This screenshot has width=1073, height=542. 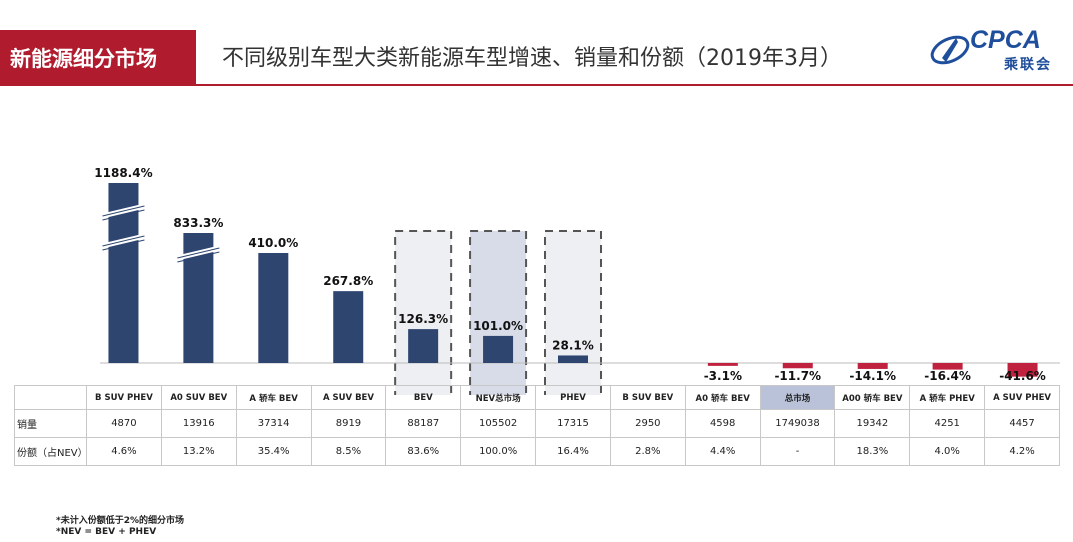 What do you see at coordinates (51, 451) in the screenshot?
I see `row-label: 份额（占NEV）` at bounding box center [51, 451].